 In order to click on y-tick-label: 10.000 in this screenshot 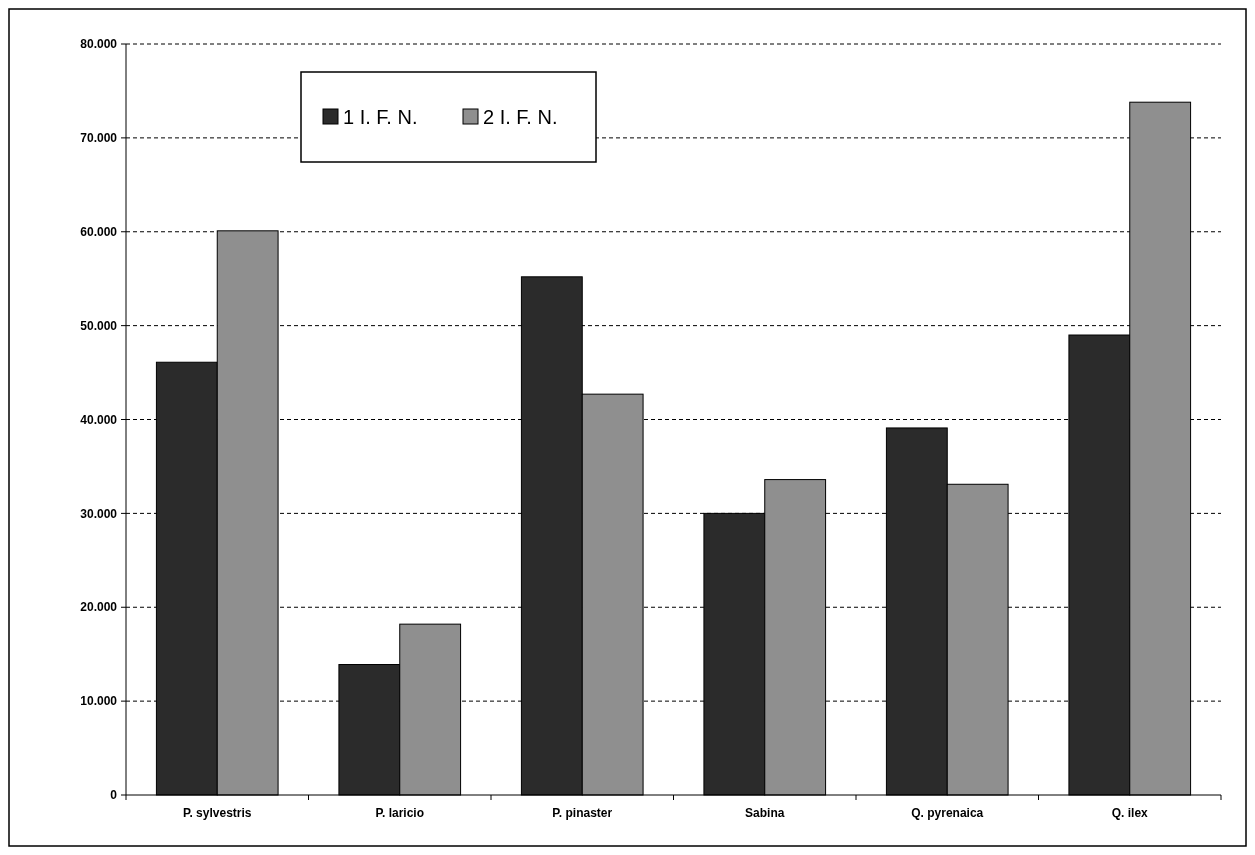, I will do `click(99, 701)`.